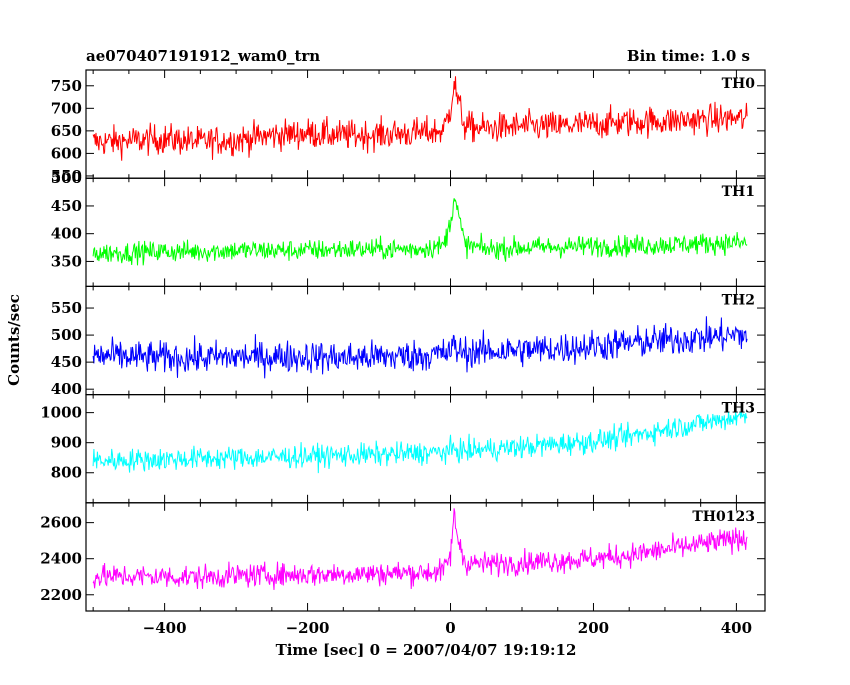 The height and width of the screenshot is (685, 850). Describe the element at coordinates (593, 628) in the screenshot. I see `x-tick-label: 200` at that location.